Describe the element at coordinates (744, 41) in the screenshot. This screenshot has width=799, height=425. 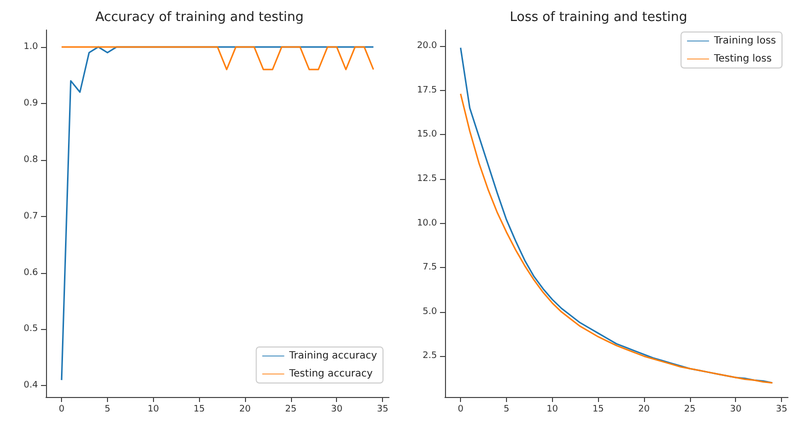
I see `legend-label: Training loss` at that location.